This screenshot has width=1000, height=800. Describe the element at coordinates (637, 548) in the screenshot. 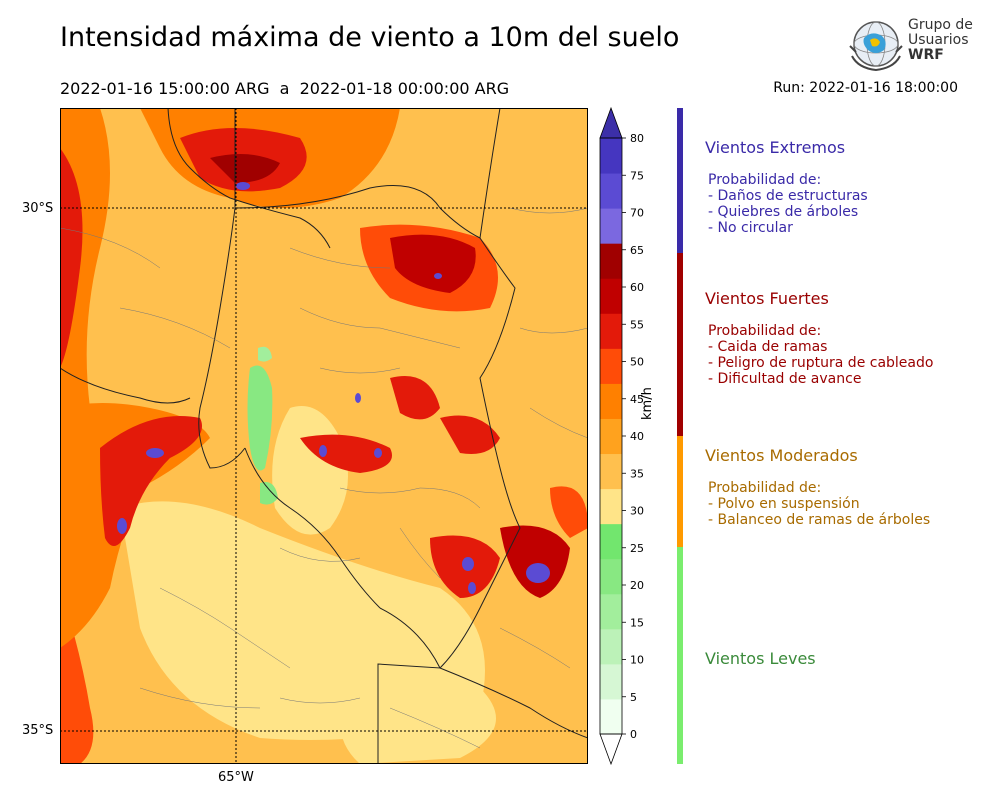

I see `colorbar-tick-label: 25` at that location.